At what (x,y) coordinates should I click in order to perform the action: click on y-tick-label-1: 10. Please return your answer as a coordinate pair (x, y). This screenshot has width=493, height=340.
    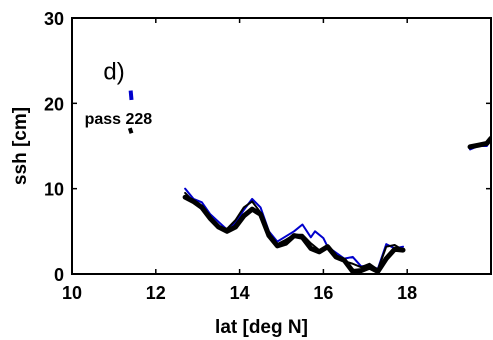
    Looking at the image, I should click on (54, 190).